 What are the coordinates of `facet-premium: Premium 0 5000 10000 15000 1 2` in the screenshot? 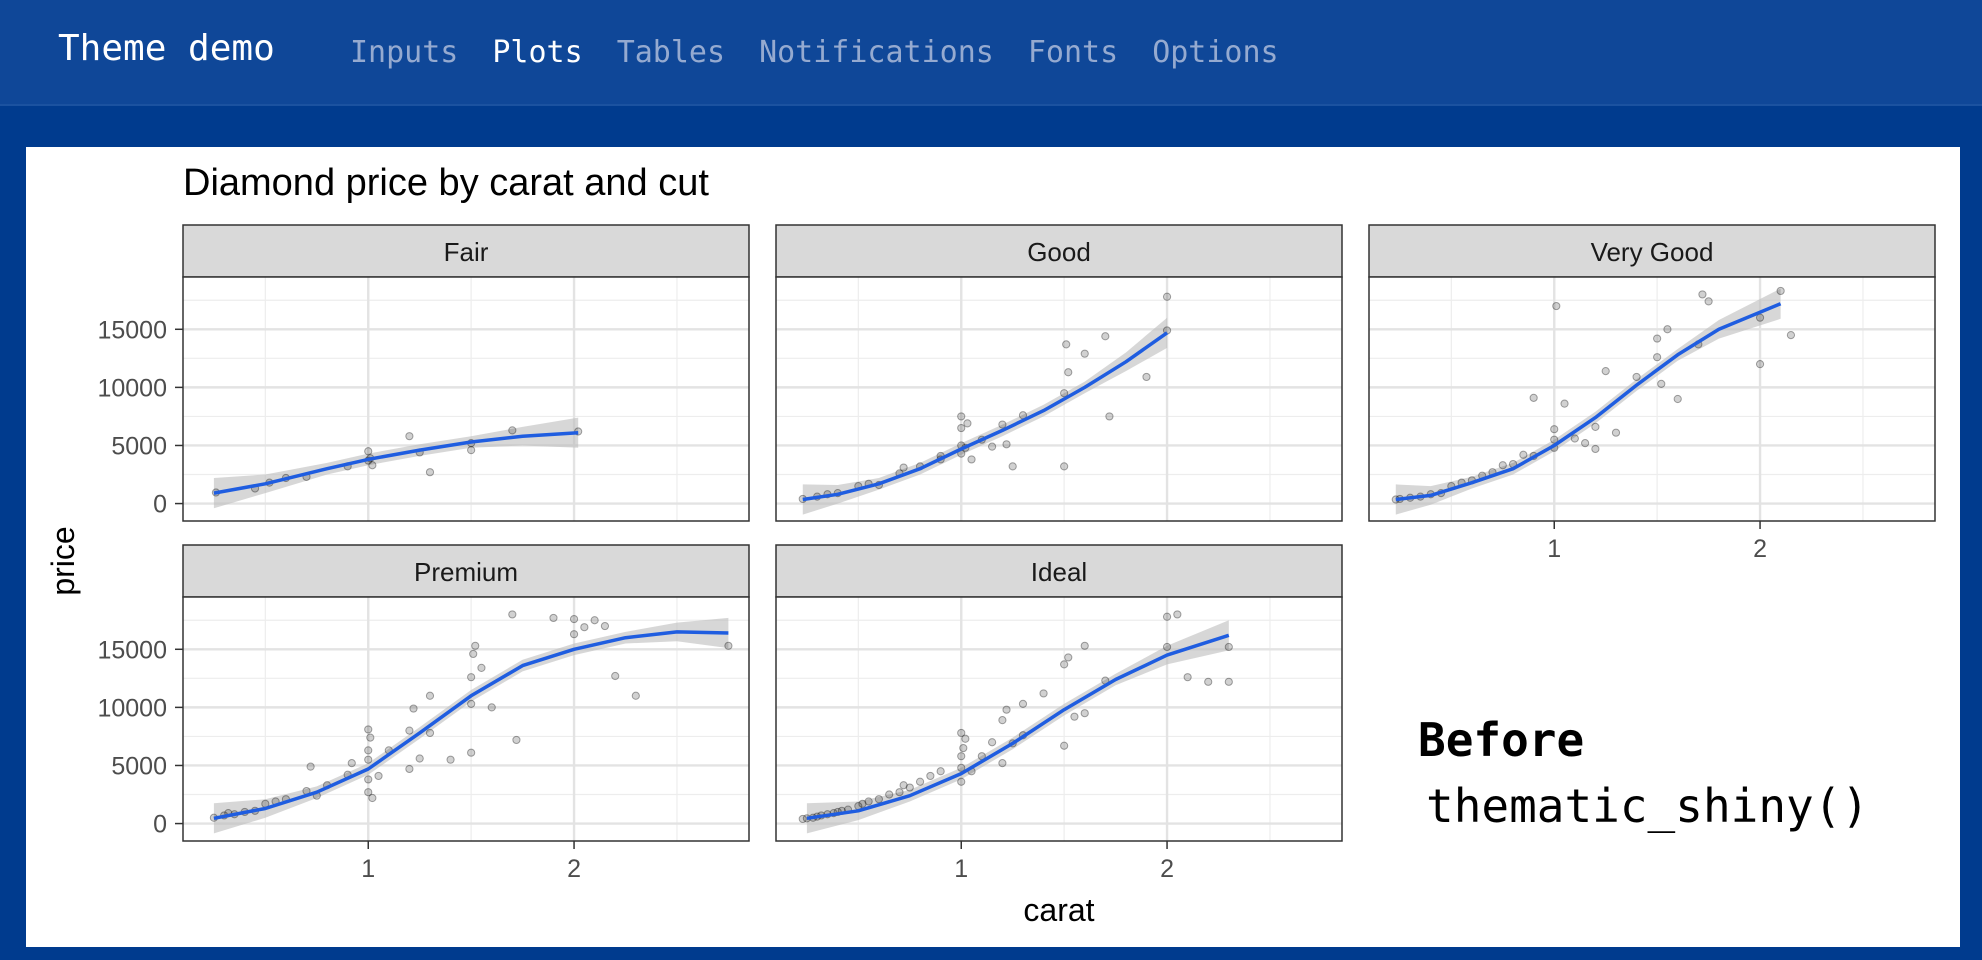 It's located at (423, 713).